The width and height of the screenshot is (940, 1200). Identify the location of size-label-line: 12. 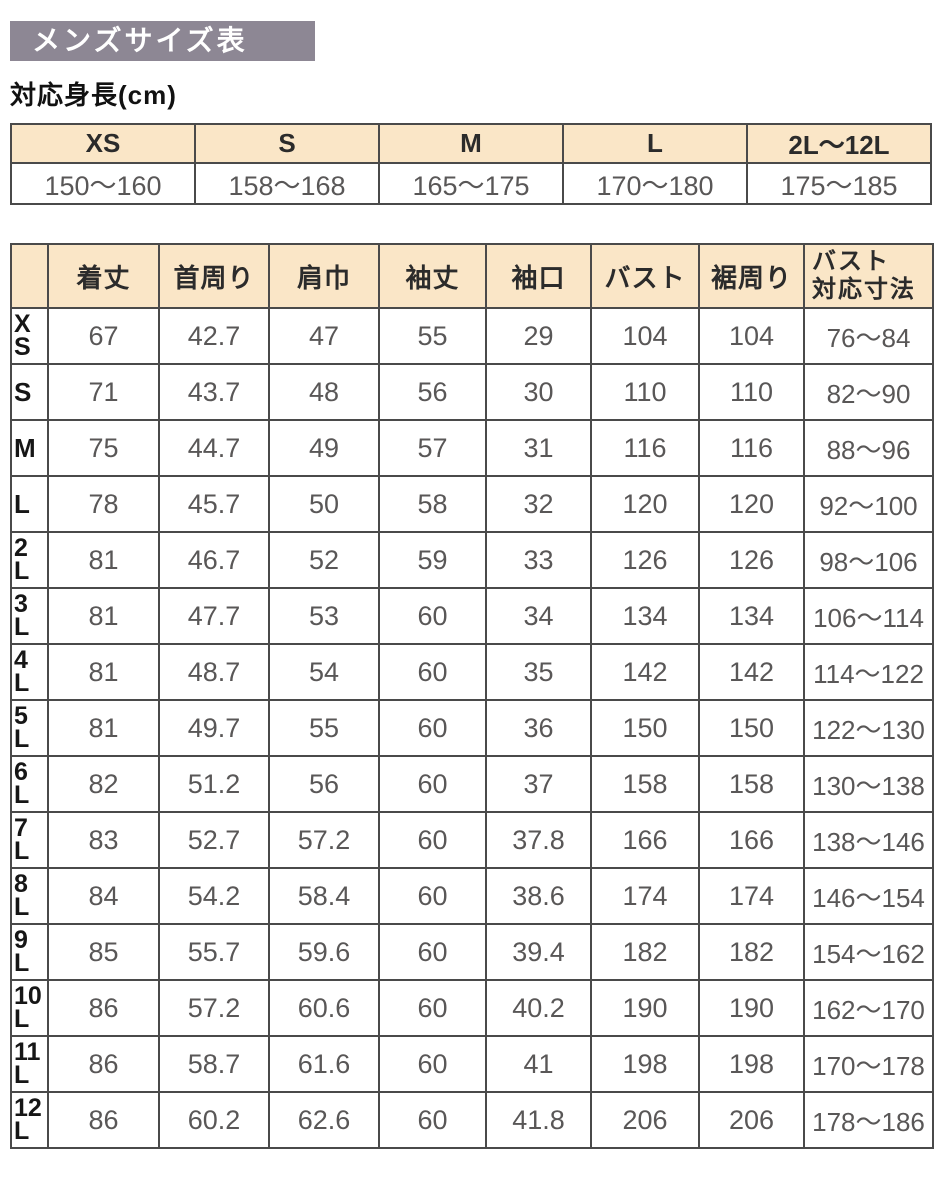
(28, 1108).